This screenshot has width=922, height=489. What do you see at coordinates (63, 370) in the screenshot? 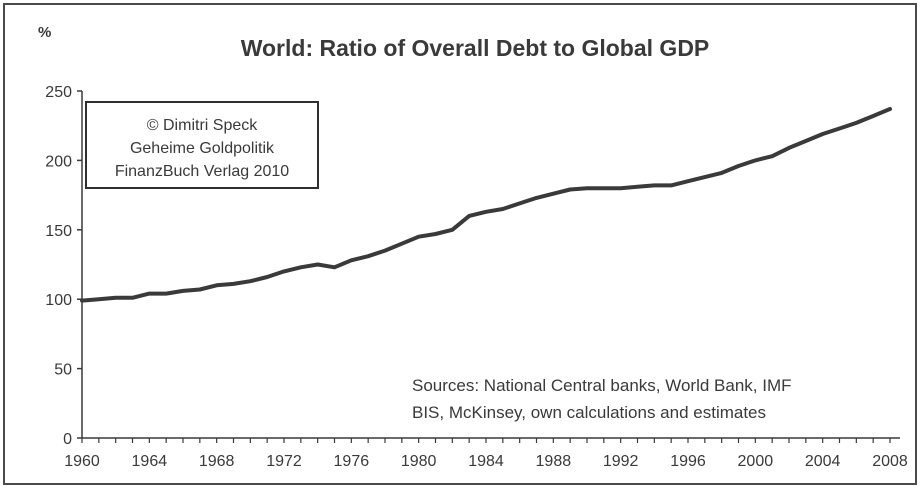
I see `y-tick-label: 50` at bounding box center [63, 370].